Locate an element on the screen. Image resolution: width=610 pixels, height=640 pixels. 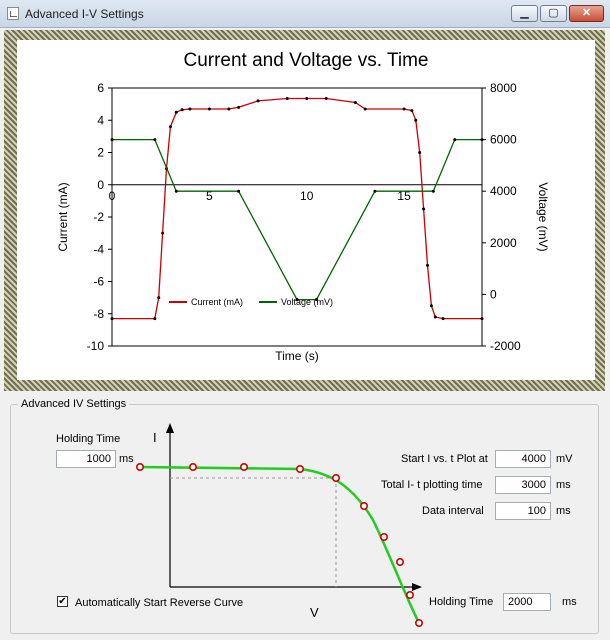
group-label: Advanced IV Settings is located at coordinates (74, 404).